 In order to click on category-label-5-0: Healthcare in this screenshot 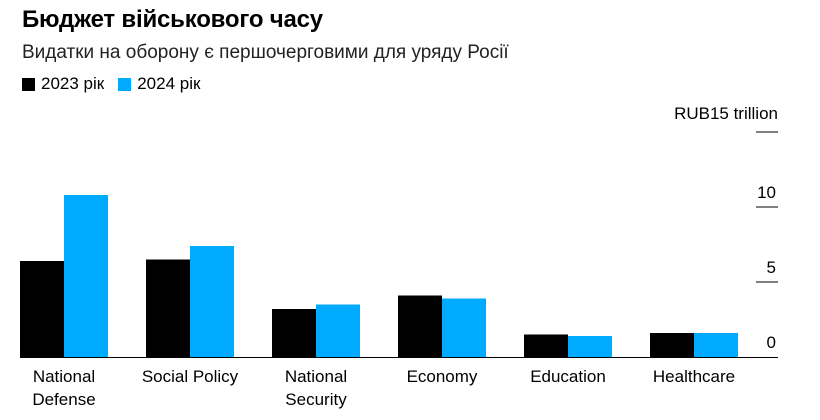, I will do `click(694, 376)`.